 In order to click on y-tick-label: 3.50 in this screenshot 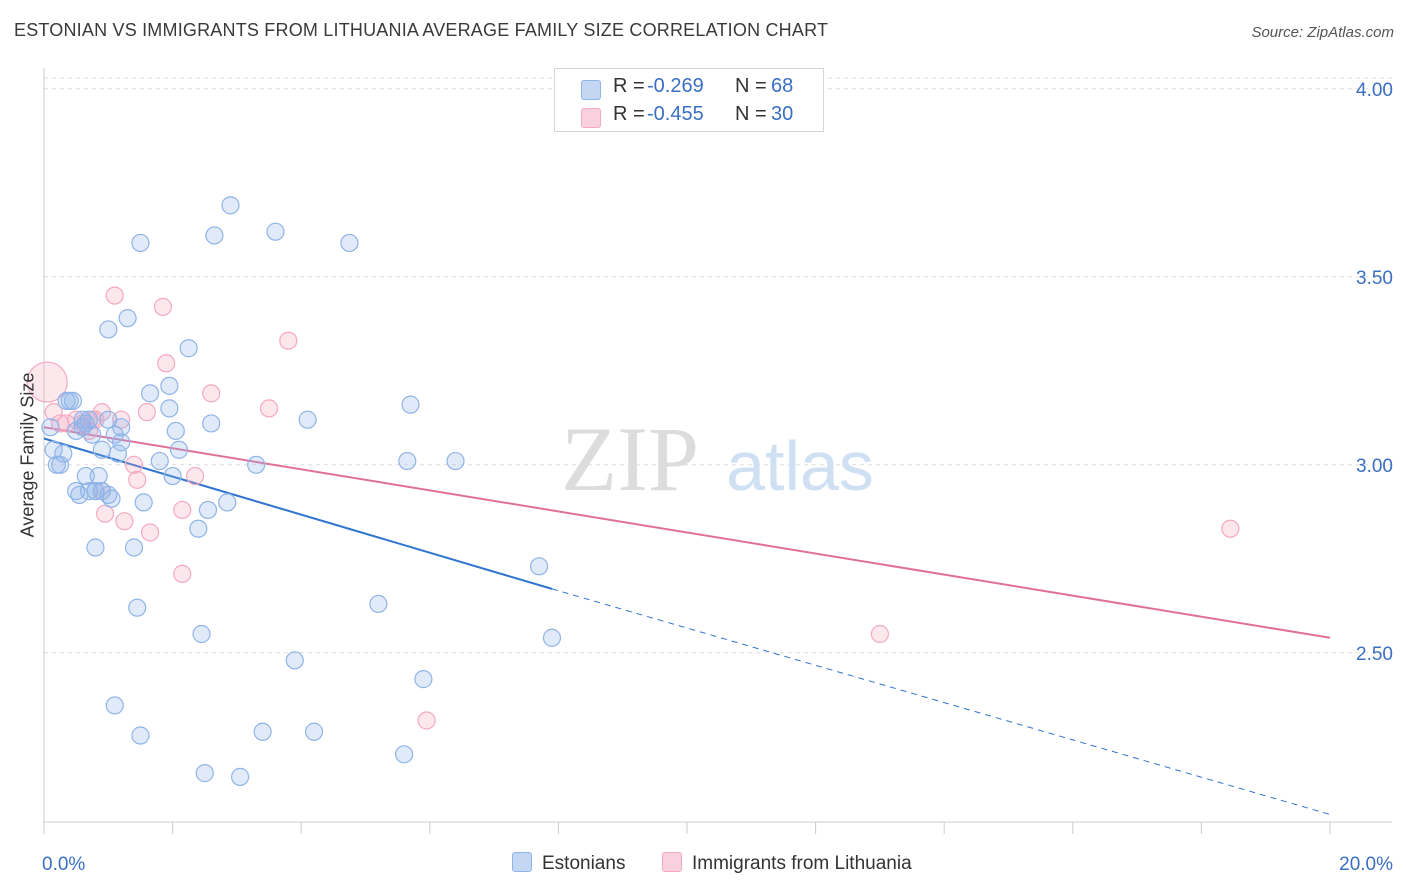, I will do `click(1374, 278)`.